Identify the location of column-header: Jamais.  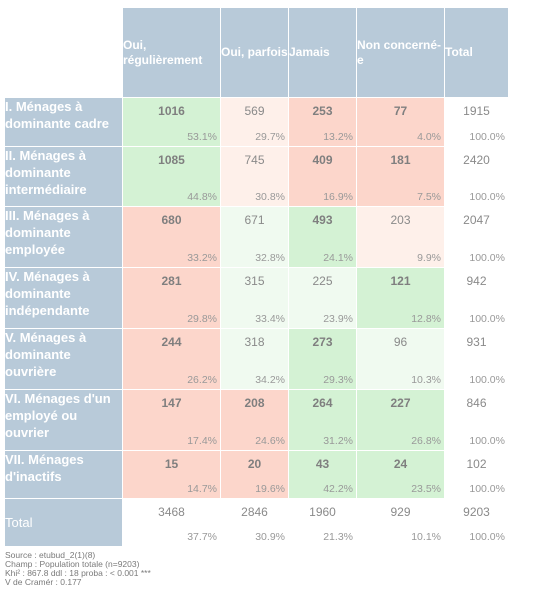
(322, 52).